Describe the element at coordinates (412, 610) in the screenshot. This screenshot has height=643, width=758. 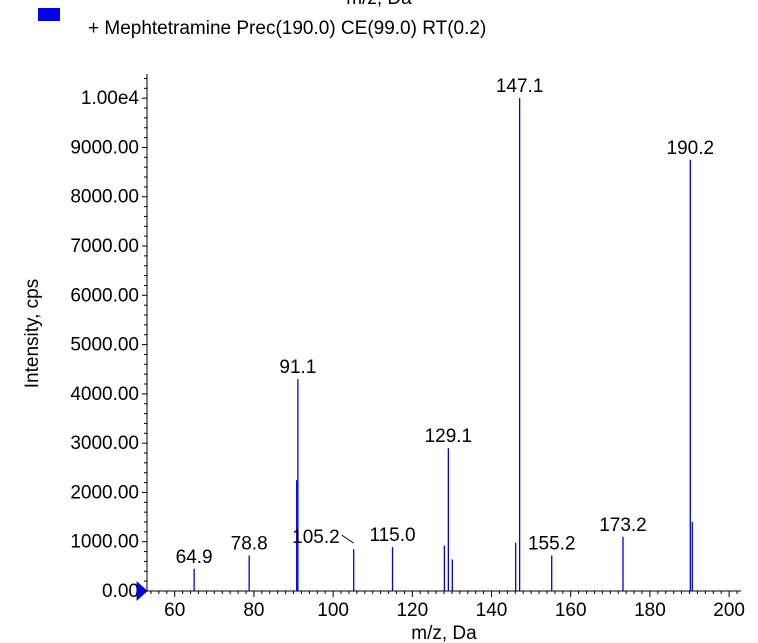
I see `x-tick-label: 120` at that location.